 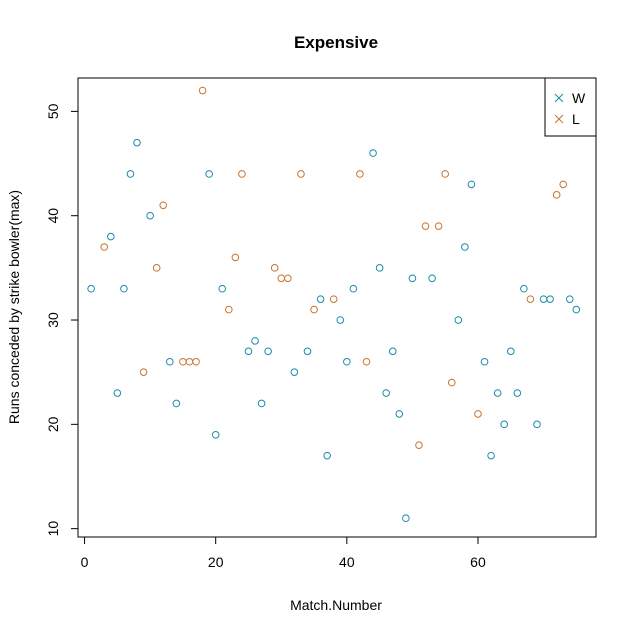 What do you see at coordinates (53, 216) in the screenshot?
I see `y-tick-label: 40` at bounding box center [53, 216].